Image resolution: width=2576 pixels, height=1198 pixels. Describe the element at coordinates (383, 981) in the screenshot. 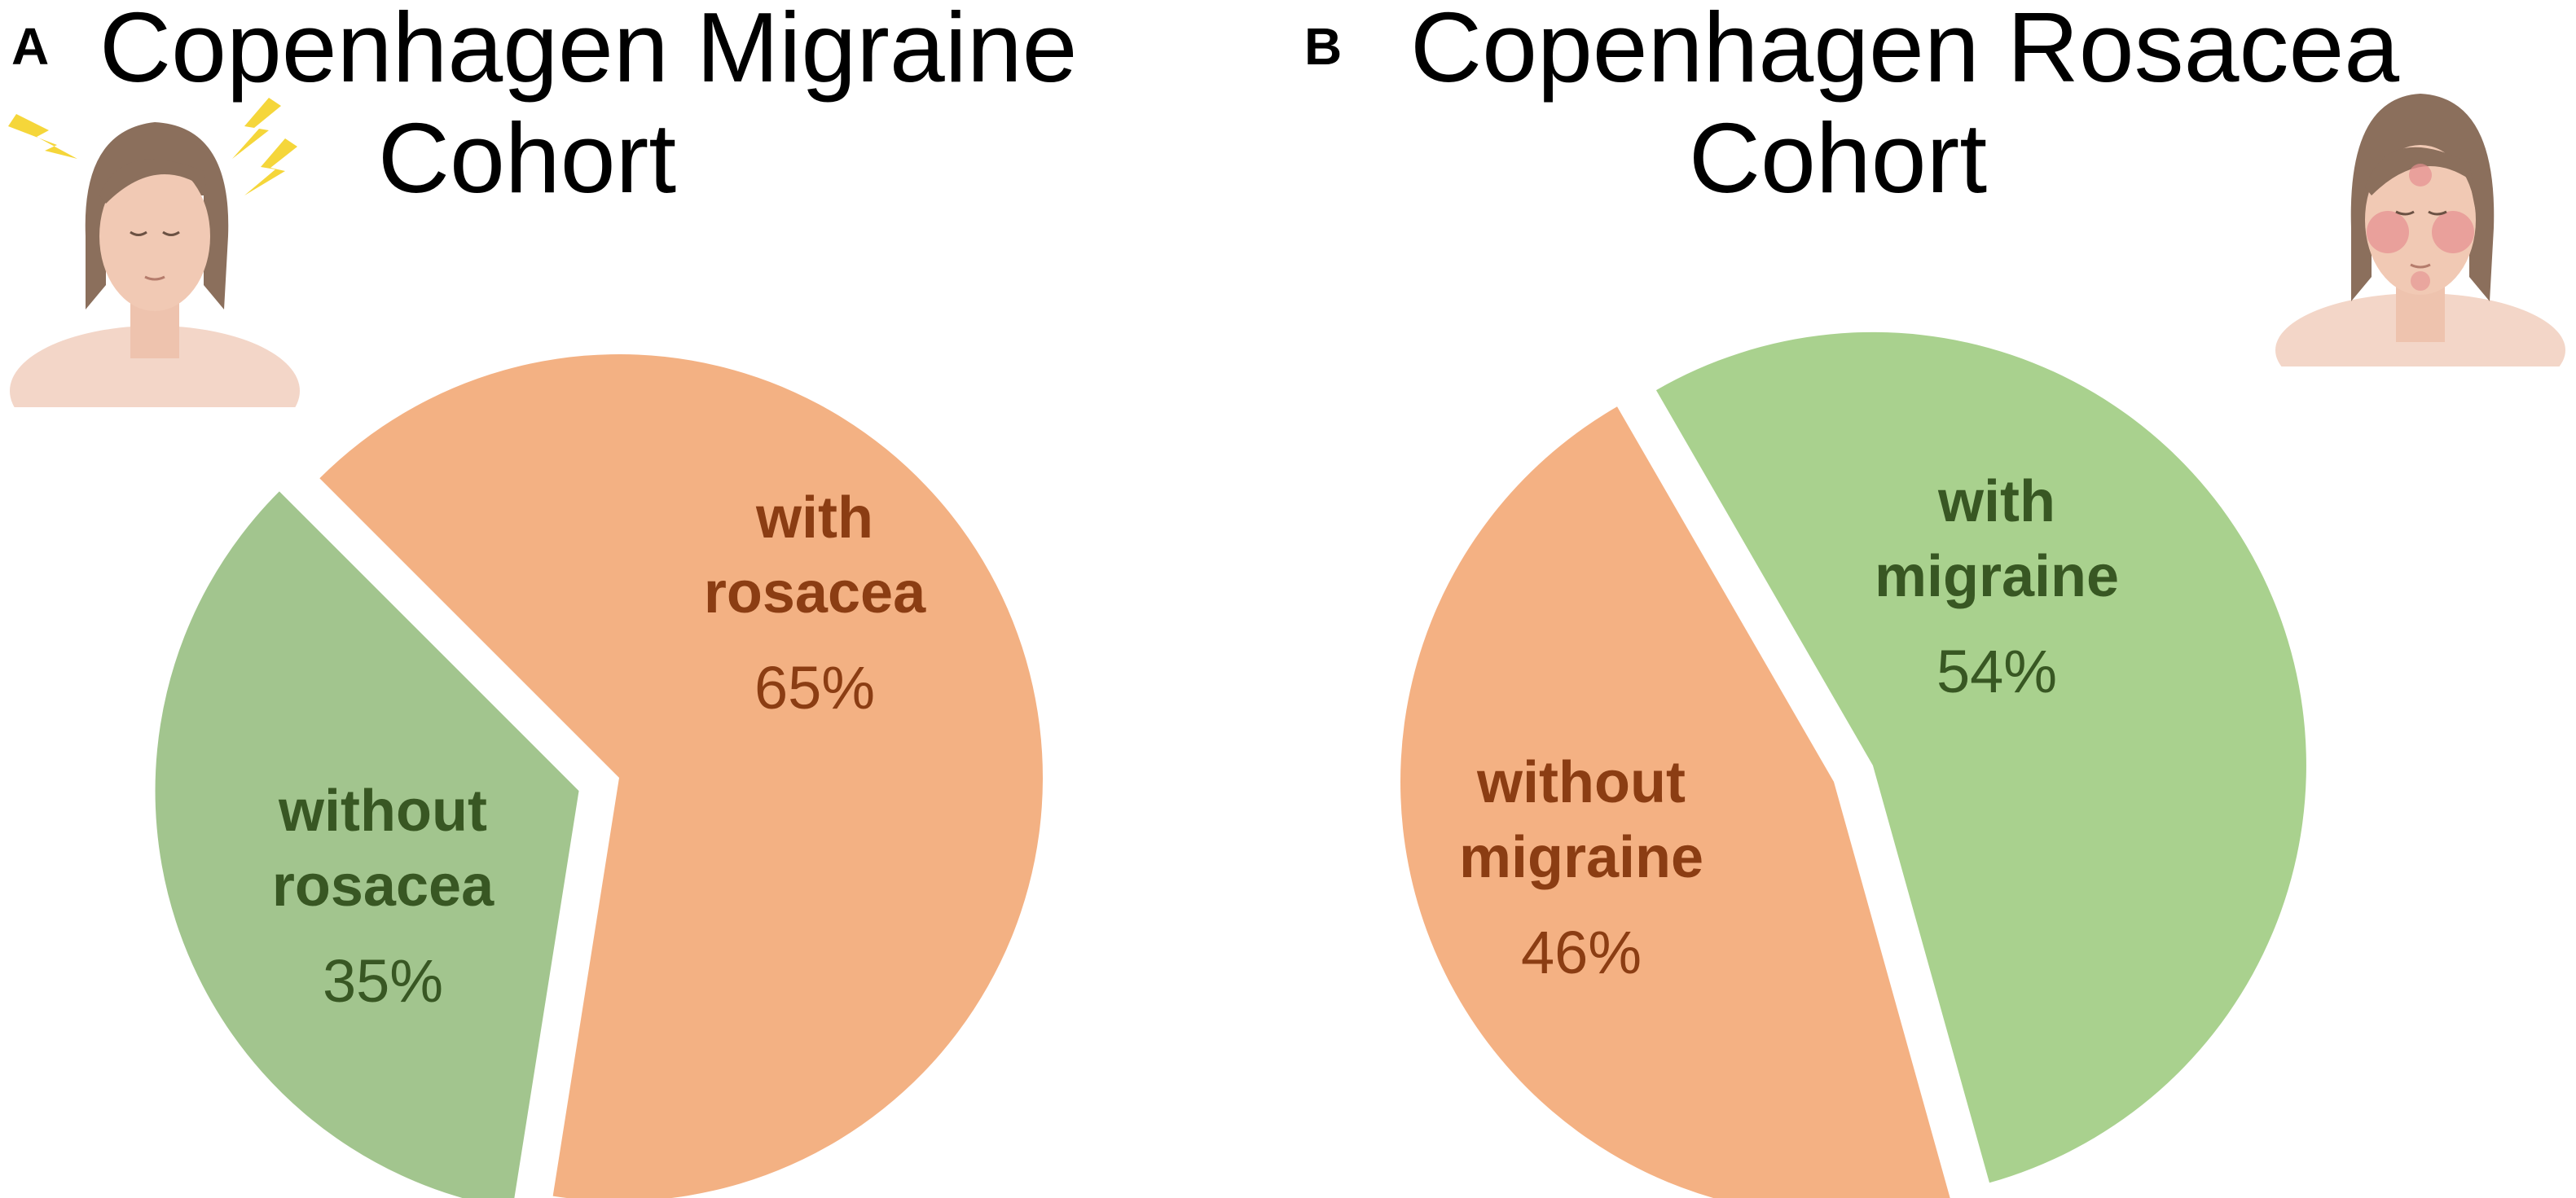

I see `slice-value-label: 35%` at that location.